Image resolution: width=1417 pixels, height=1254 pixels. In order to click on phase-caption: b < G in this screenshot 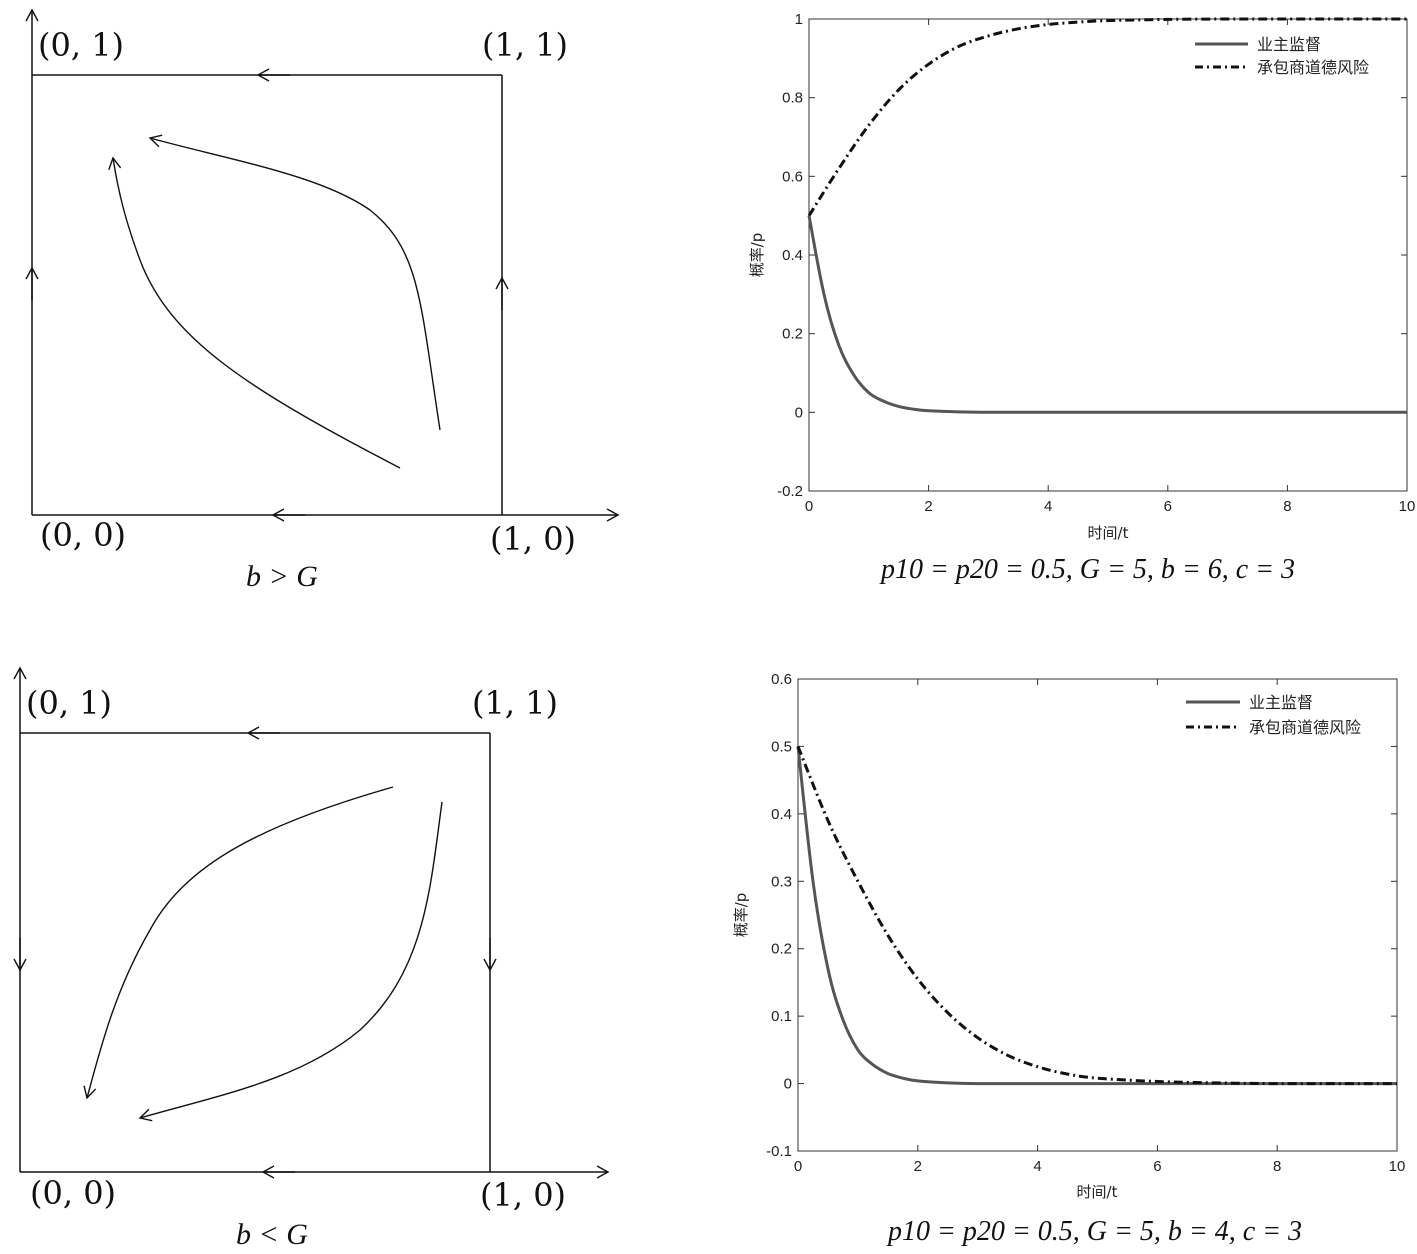, I will do `click(272, 1234)`.